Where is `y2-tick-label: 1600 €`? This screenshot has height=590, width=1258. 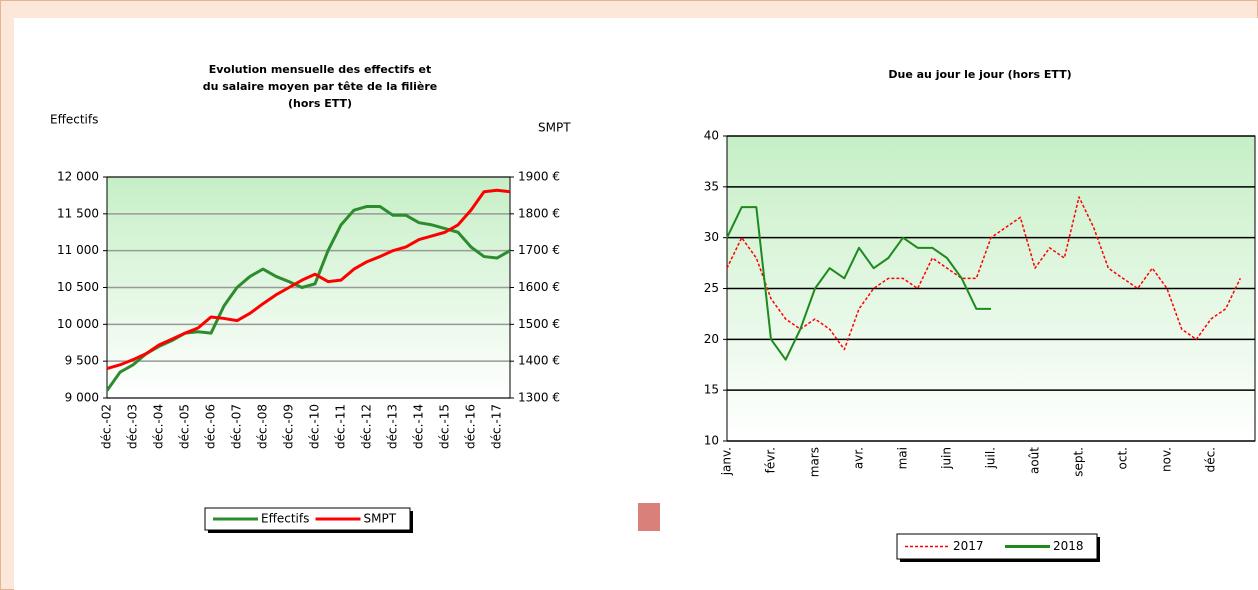 y2-tick-label: 1600 € is located at coordinates (539, 287).